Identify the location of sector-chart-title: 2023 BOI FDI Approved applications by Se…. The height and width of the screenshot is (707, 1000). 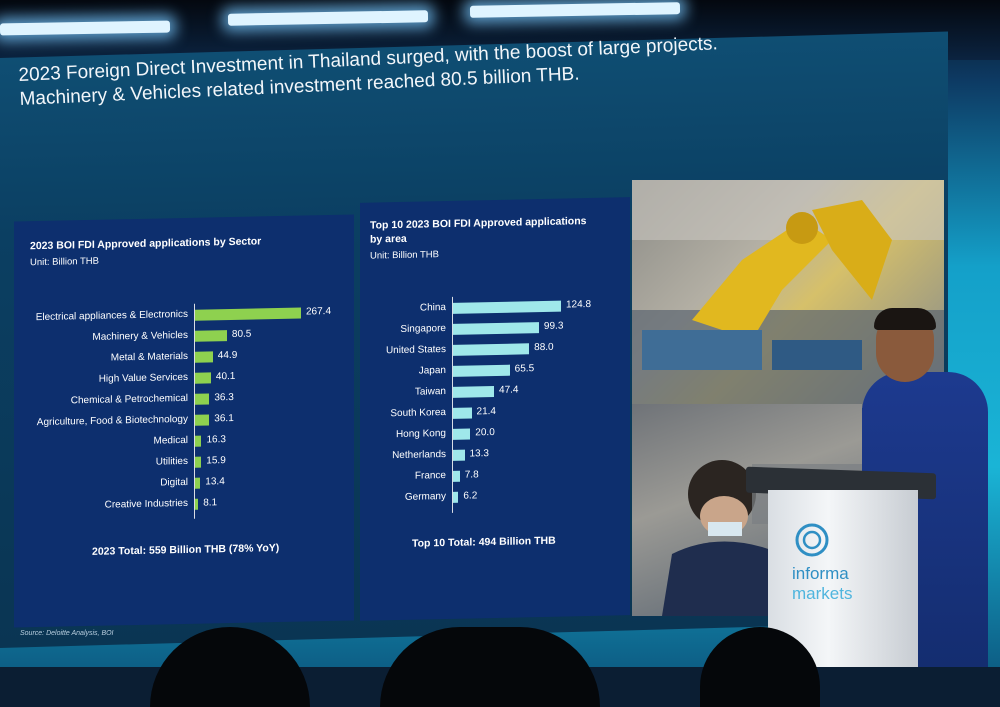
(146, 244).